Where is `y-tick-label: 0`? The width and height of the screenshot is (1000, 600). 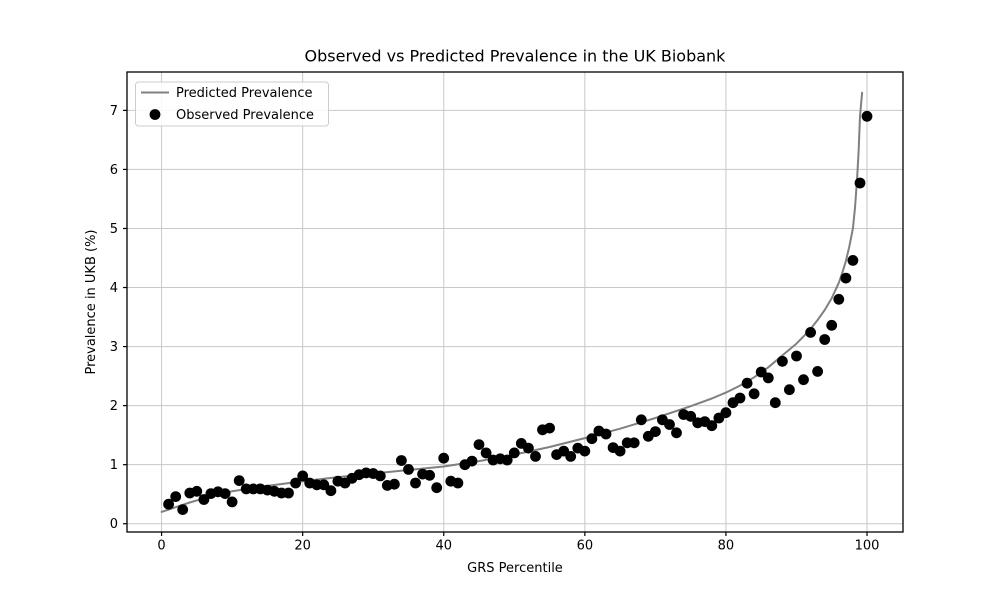 y-tick-label: 0 is located at coordinates (114, 524).